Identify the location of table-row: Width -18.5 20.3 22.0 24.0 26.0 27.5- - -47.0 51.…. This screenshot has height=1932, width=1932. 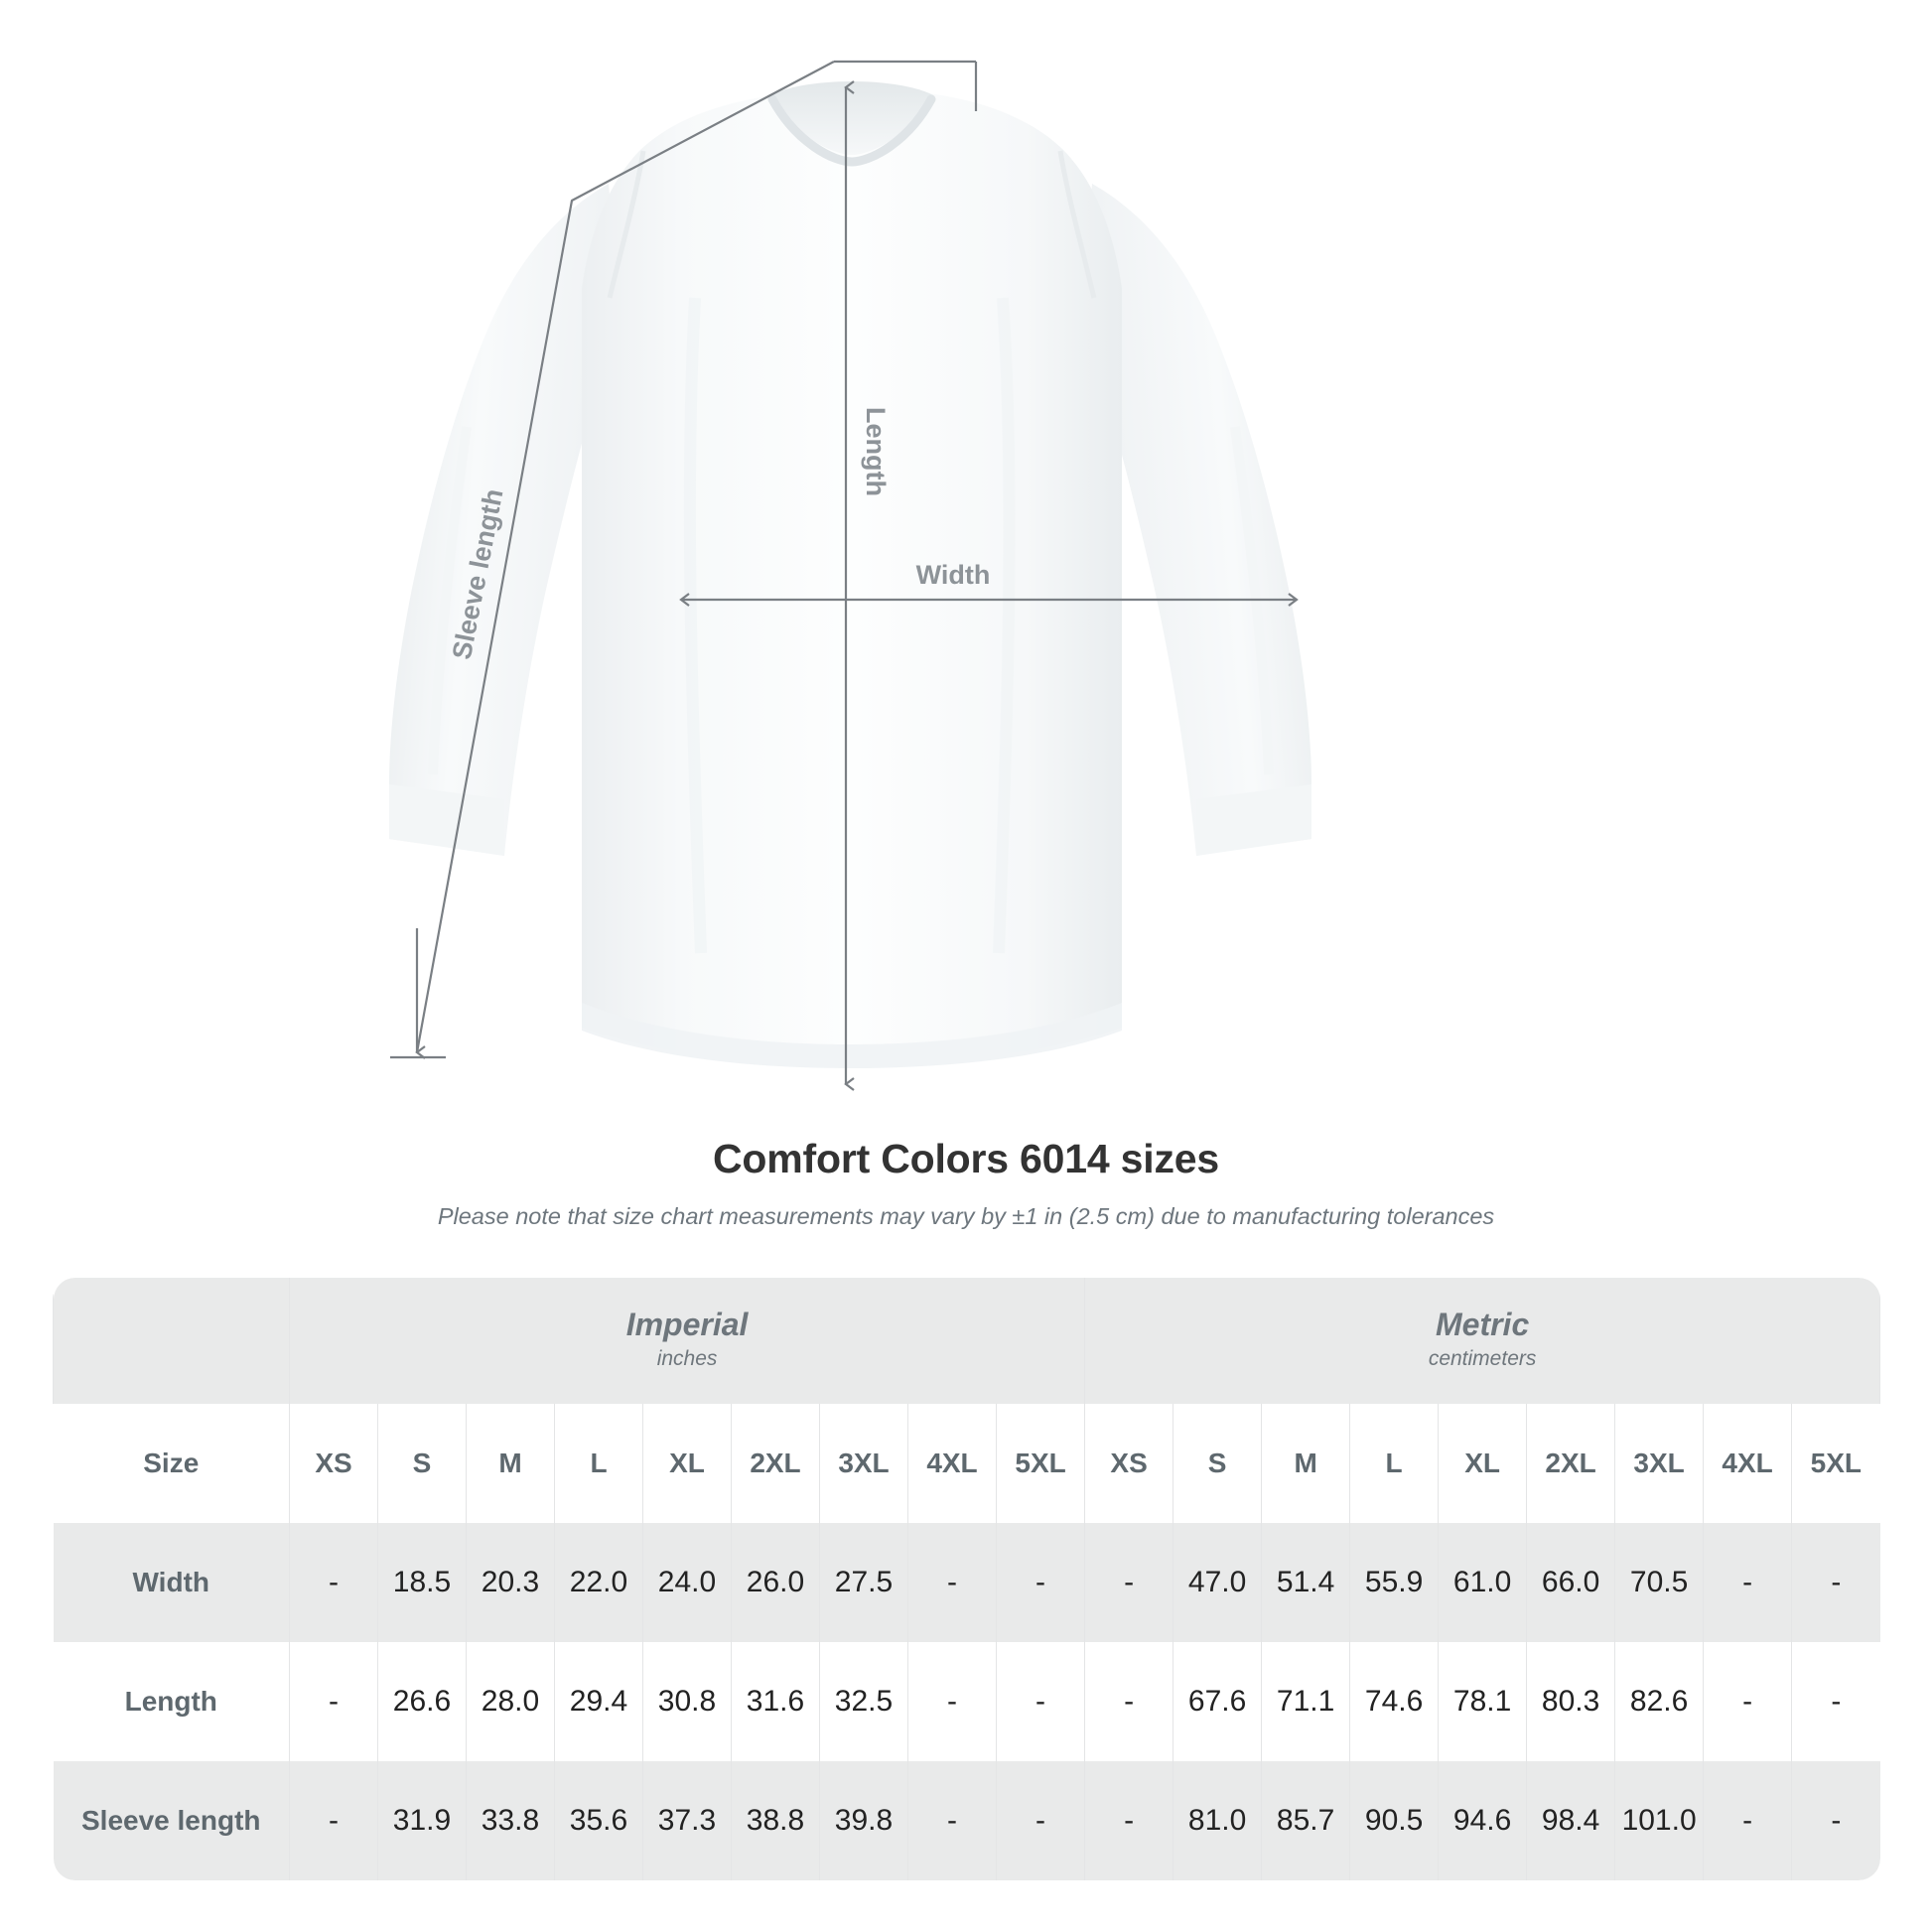
(967, 1583).